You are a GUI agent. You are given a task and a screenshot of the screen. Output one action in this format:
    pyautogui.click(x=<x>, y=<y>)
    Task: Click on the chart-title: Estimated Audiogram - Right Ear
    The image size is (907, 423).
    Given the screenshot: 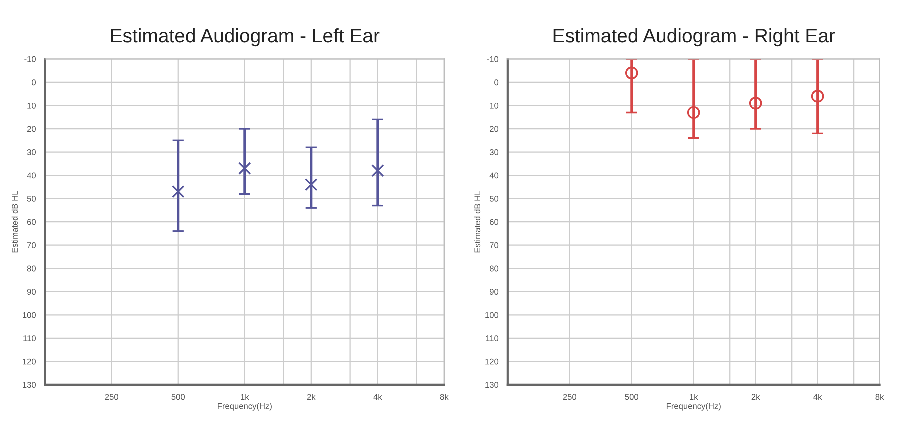 What is the action you would take?
    pyautogui.click(x=695, y=37)
    